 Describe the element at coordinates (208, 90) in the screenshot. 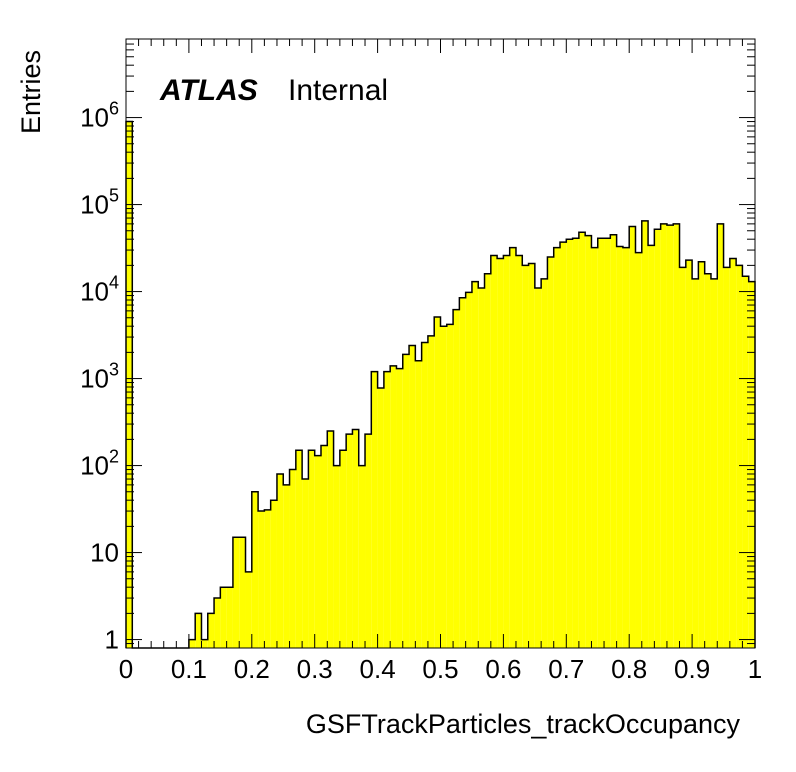

I see `atlas-label: ATLAS` at that location.